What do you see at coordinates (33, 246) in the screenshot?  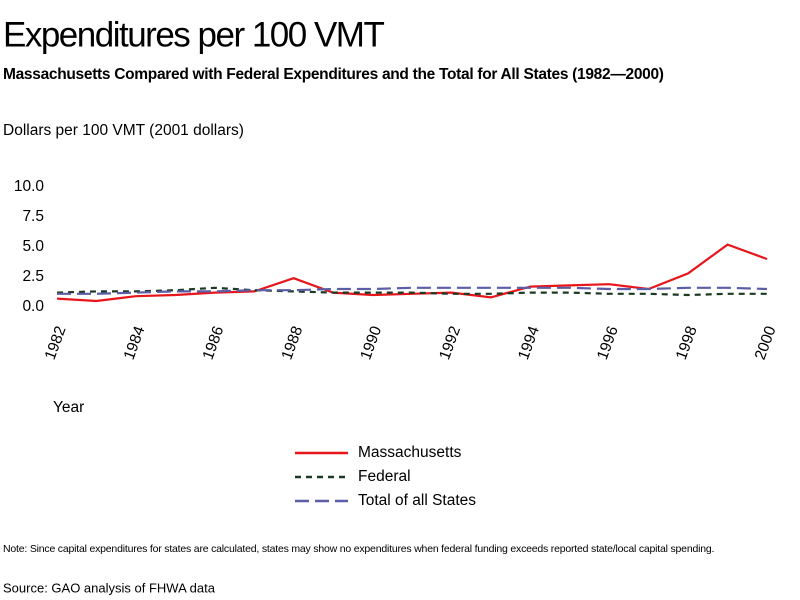 I see `y-tick-label: 5.0` at bounding box center [33, 246].